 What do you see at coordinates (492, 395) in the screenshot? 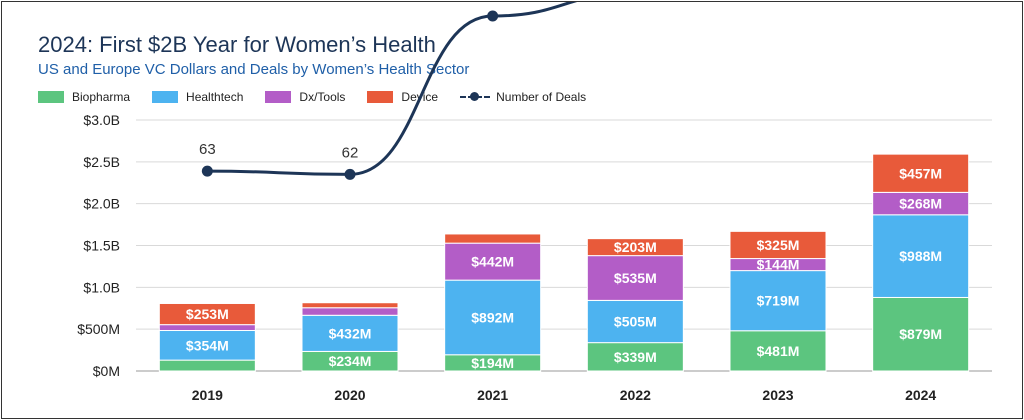
I see `x-tick-label: 2021` at bounding box center [492, 395].